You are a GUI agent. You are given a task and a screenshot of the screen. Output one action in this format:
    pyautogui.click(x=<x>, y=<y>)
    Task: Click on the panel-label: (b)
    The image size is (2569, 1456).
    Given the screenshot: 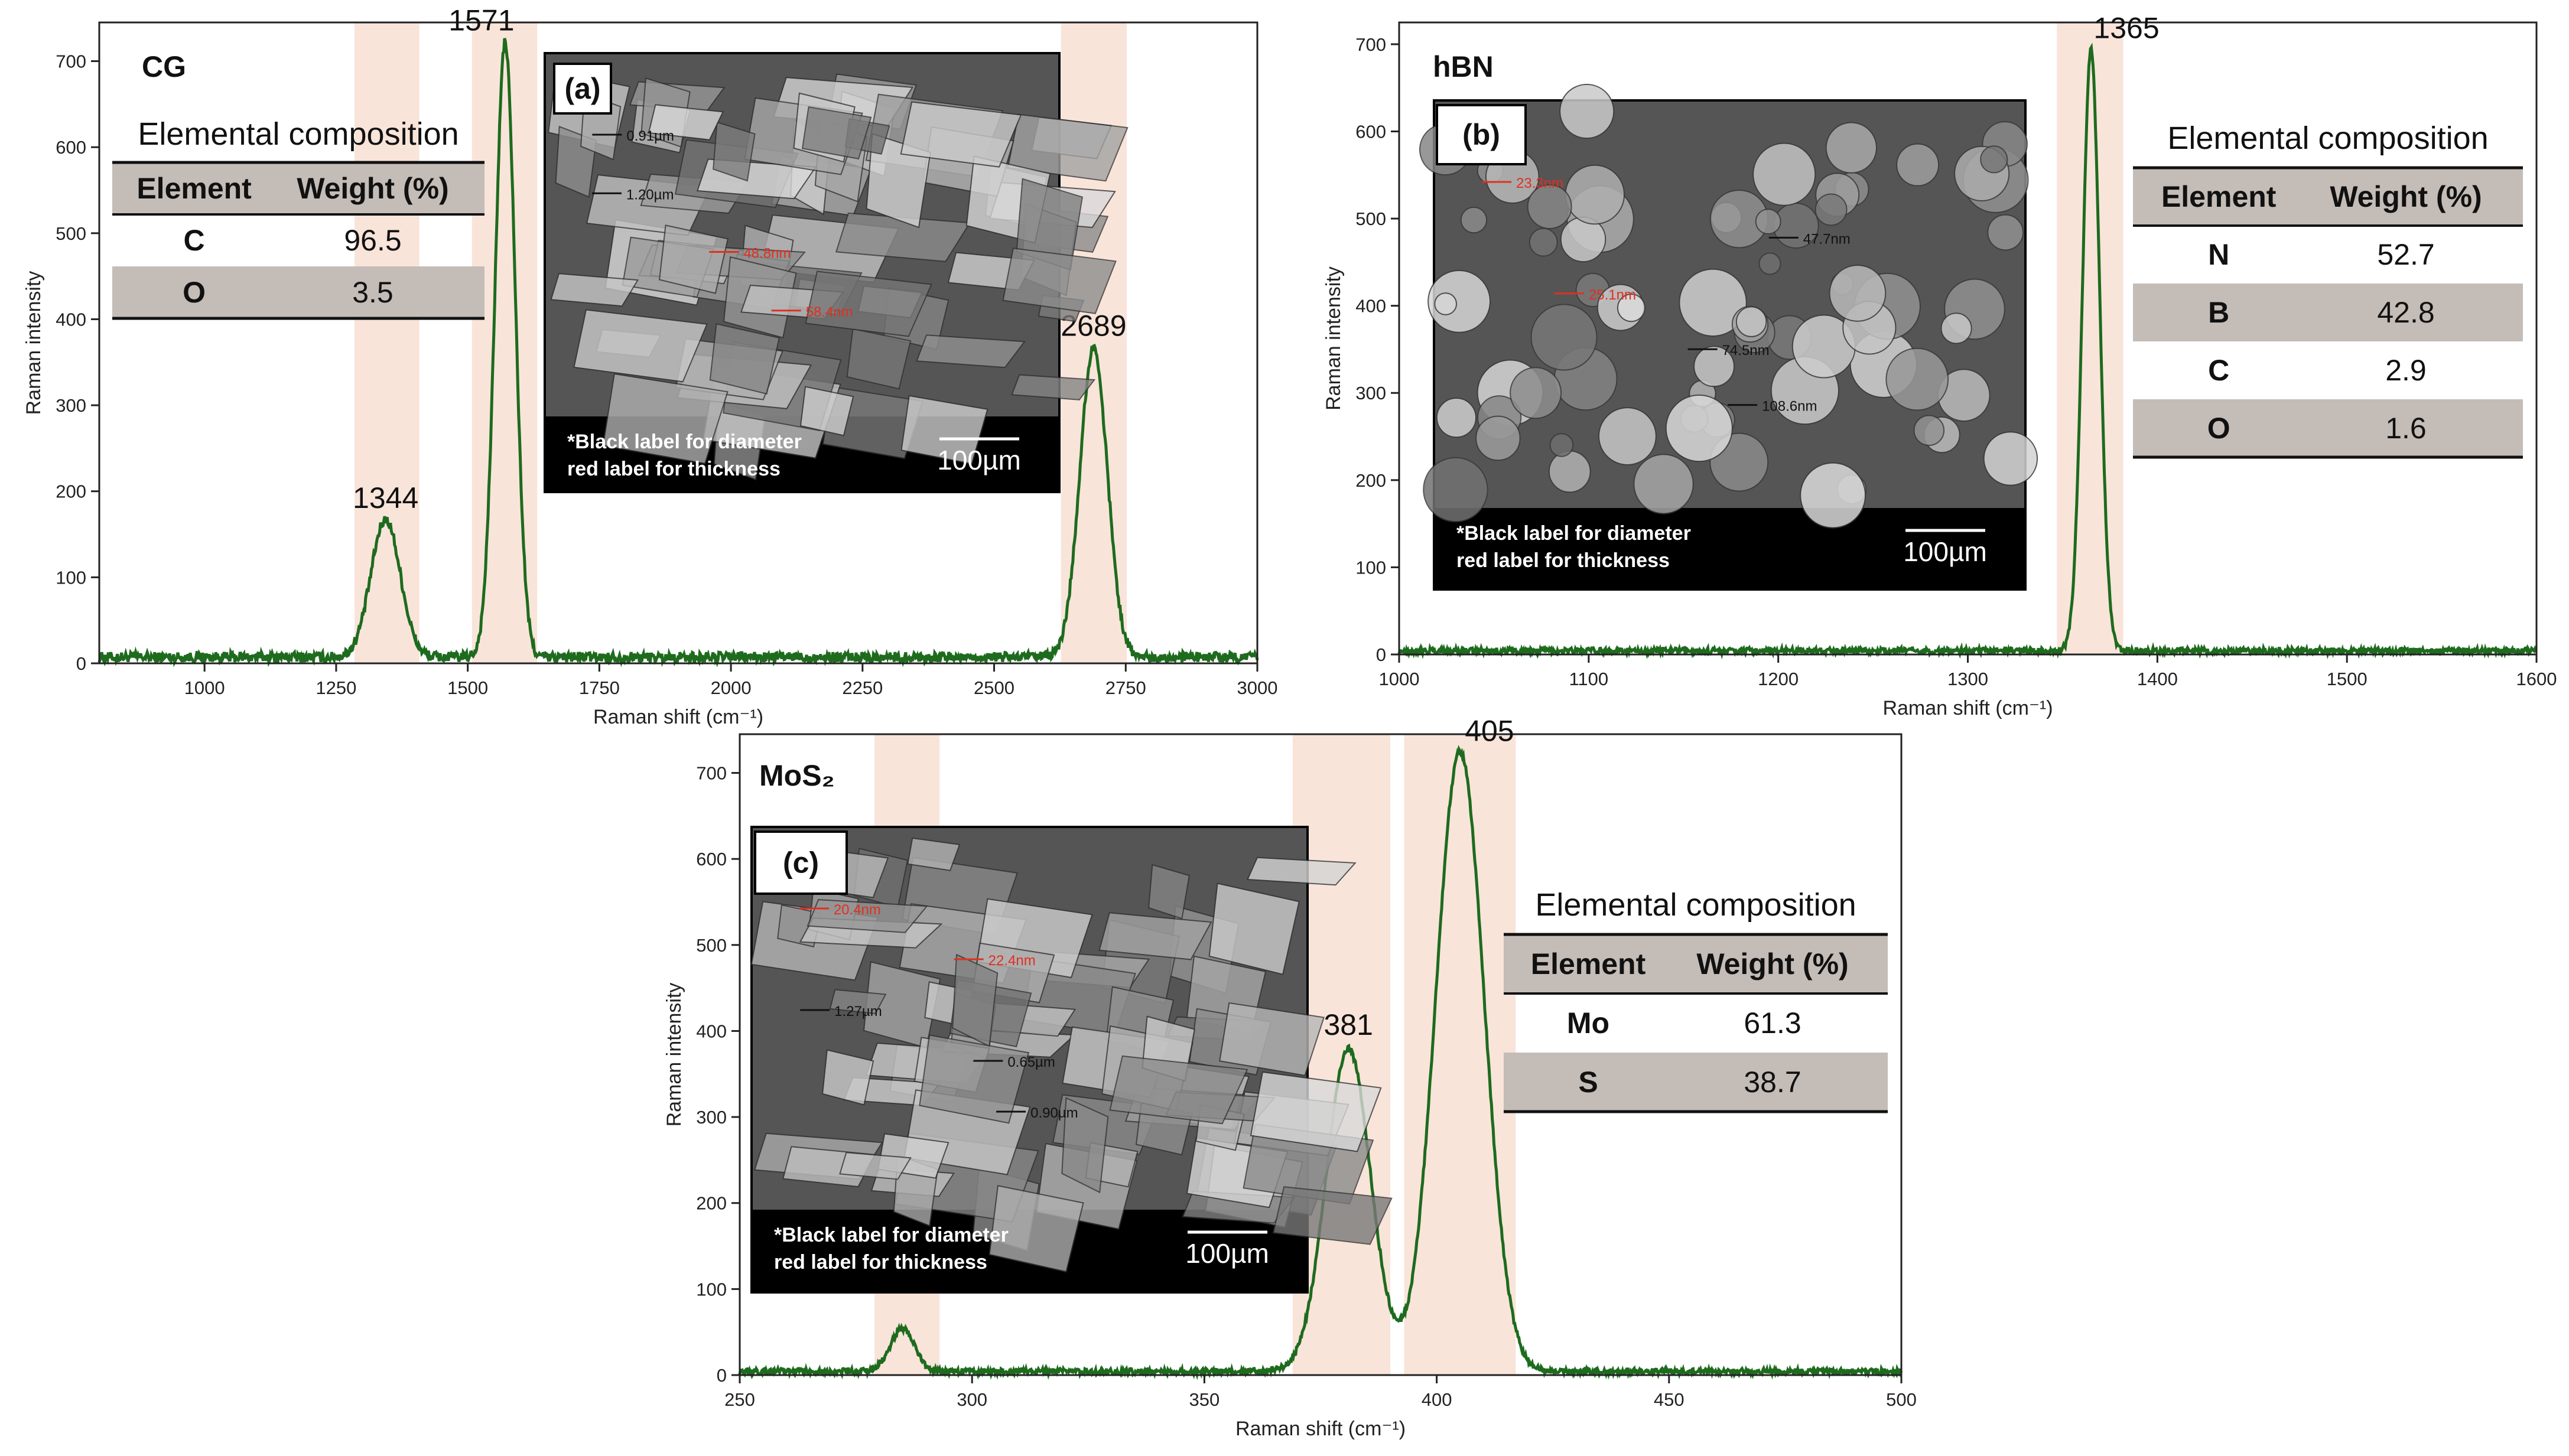 What is the action you would take?
    pyautogui.click(x=1481, y=134)
    